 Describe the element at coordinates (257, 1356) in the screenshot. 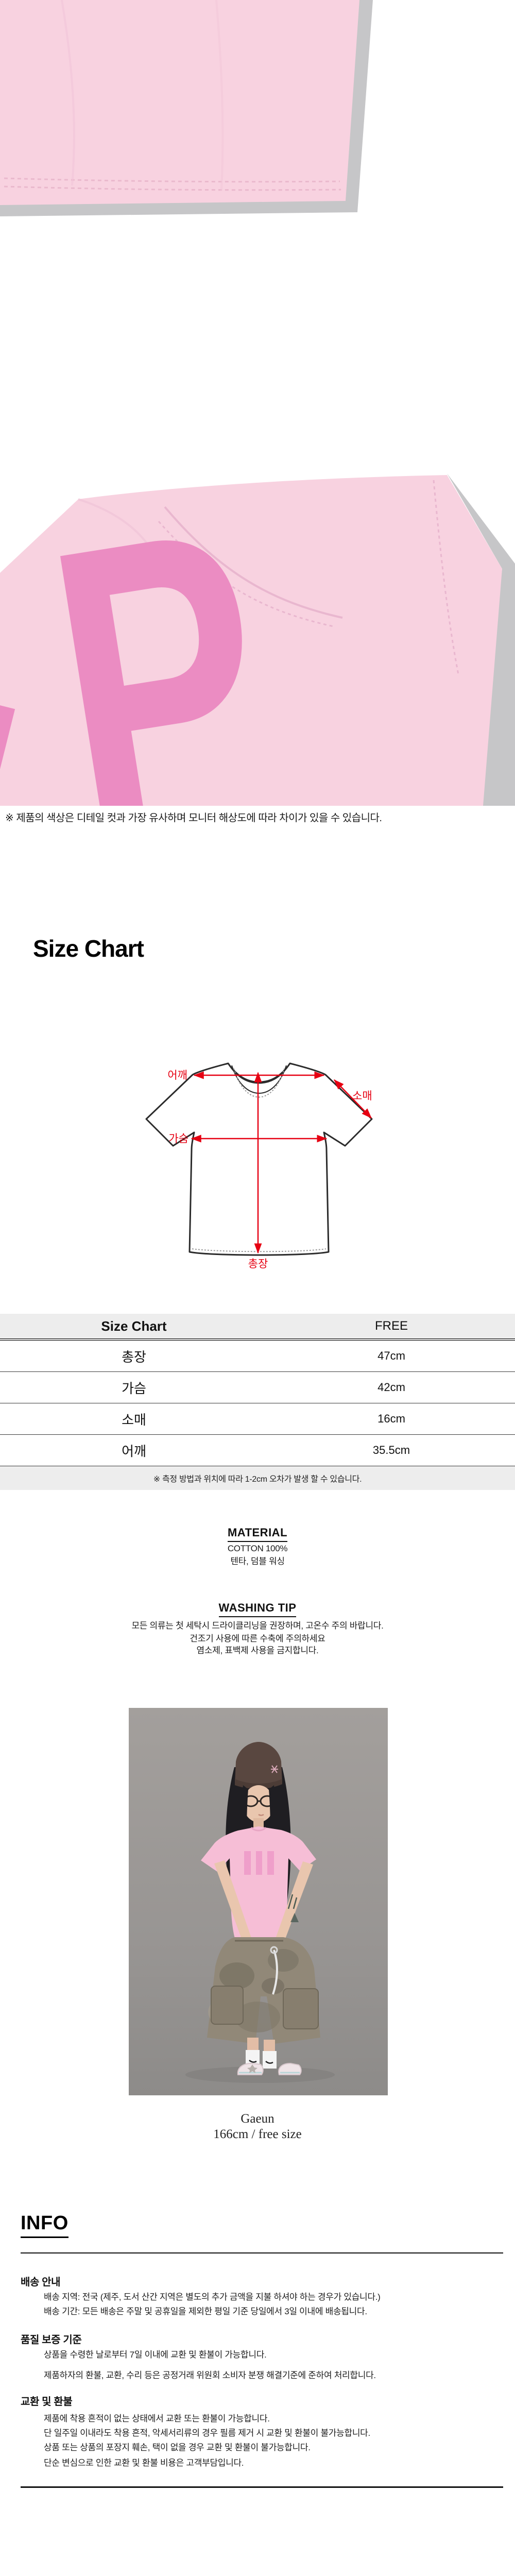

I see `table-row: 총장 47cm` at that location.